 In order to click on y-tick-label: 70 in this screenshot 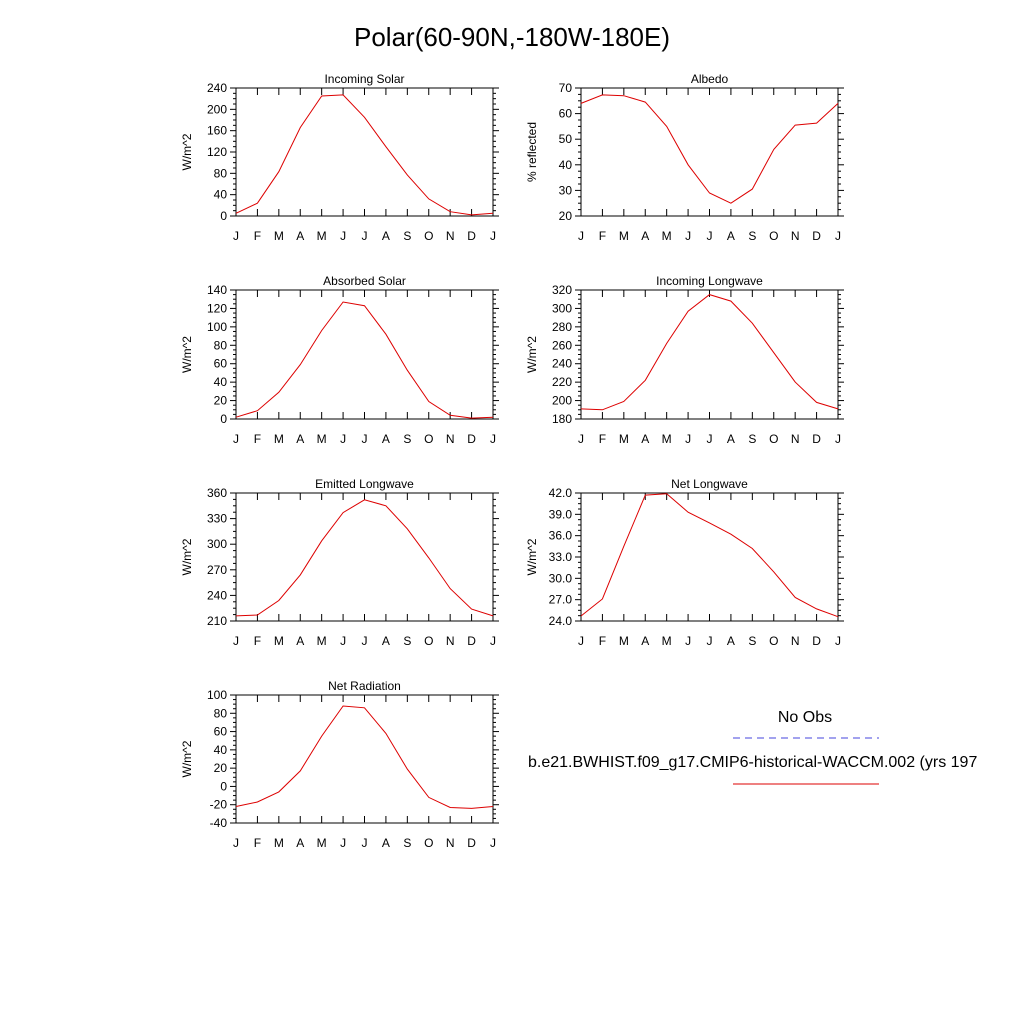, I will do `click(566, 88)`.